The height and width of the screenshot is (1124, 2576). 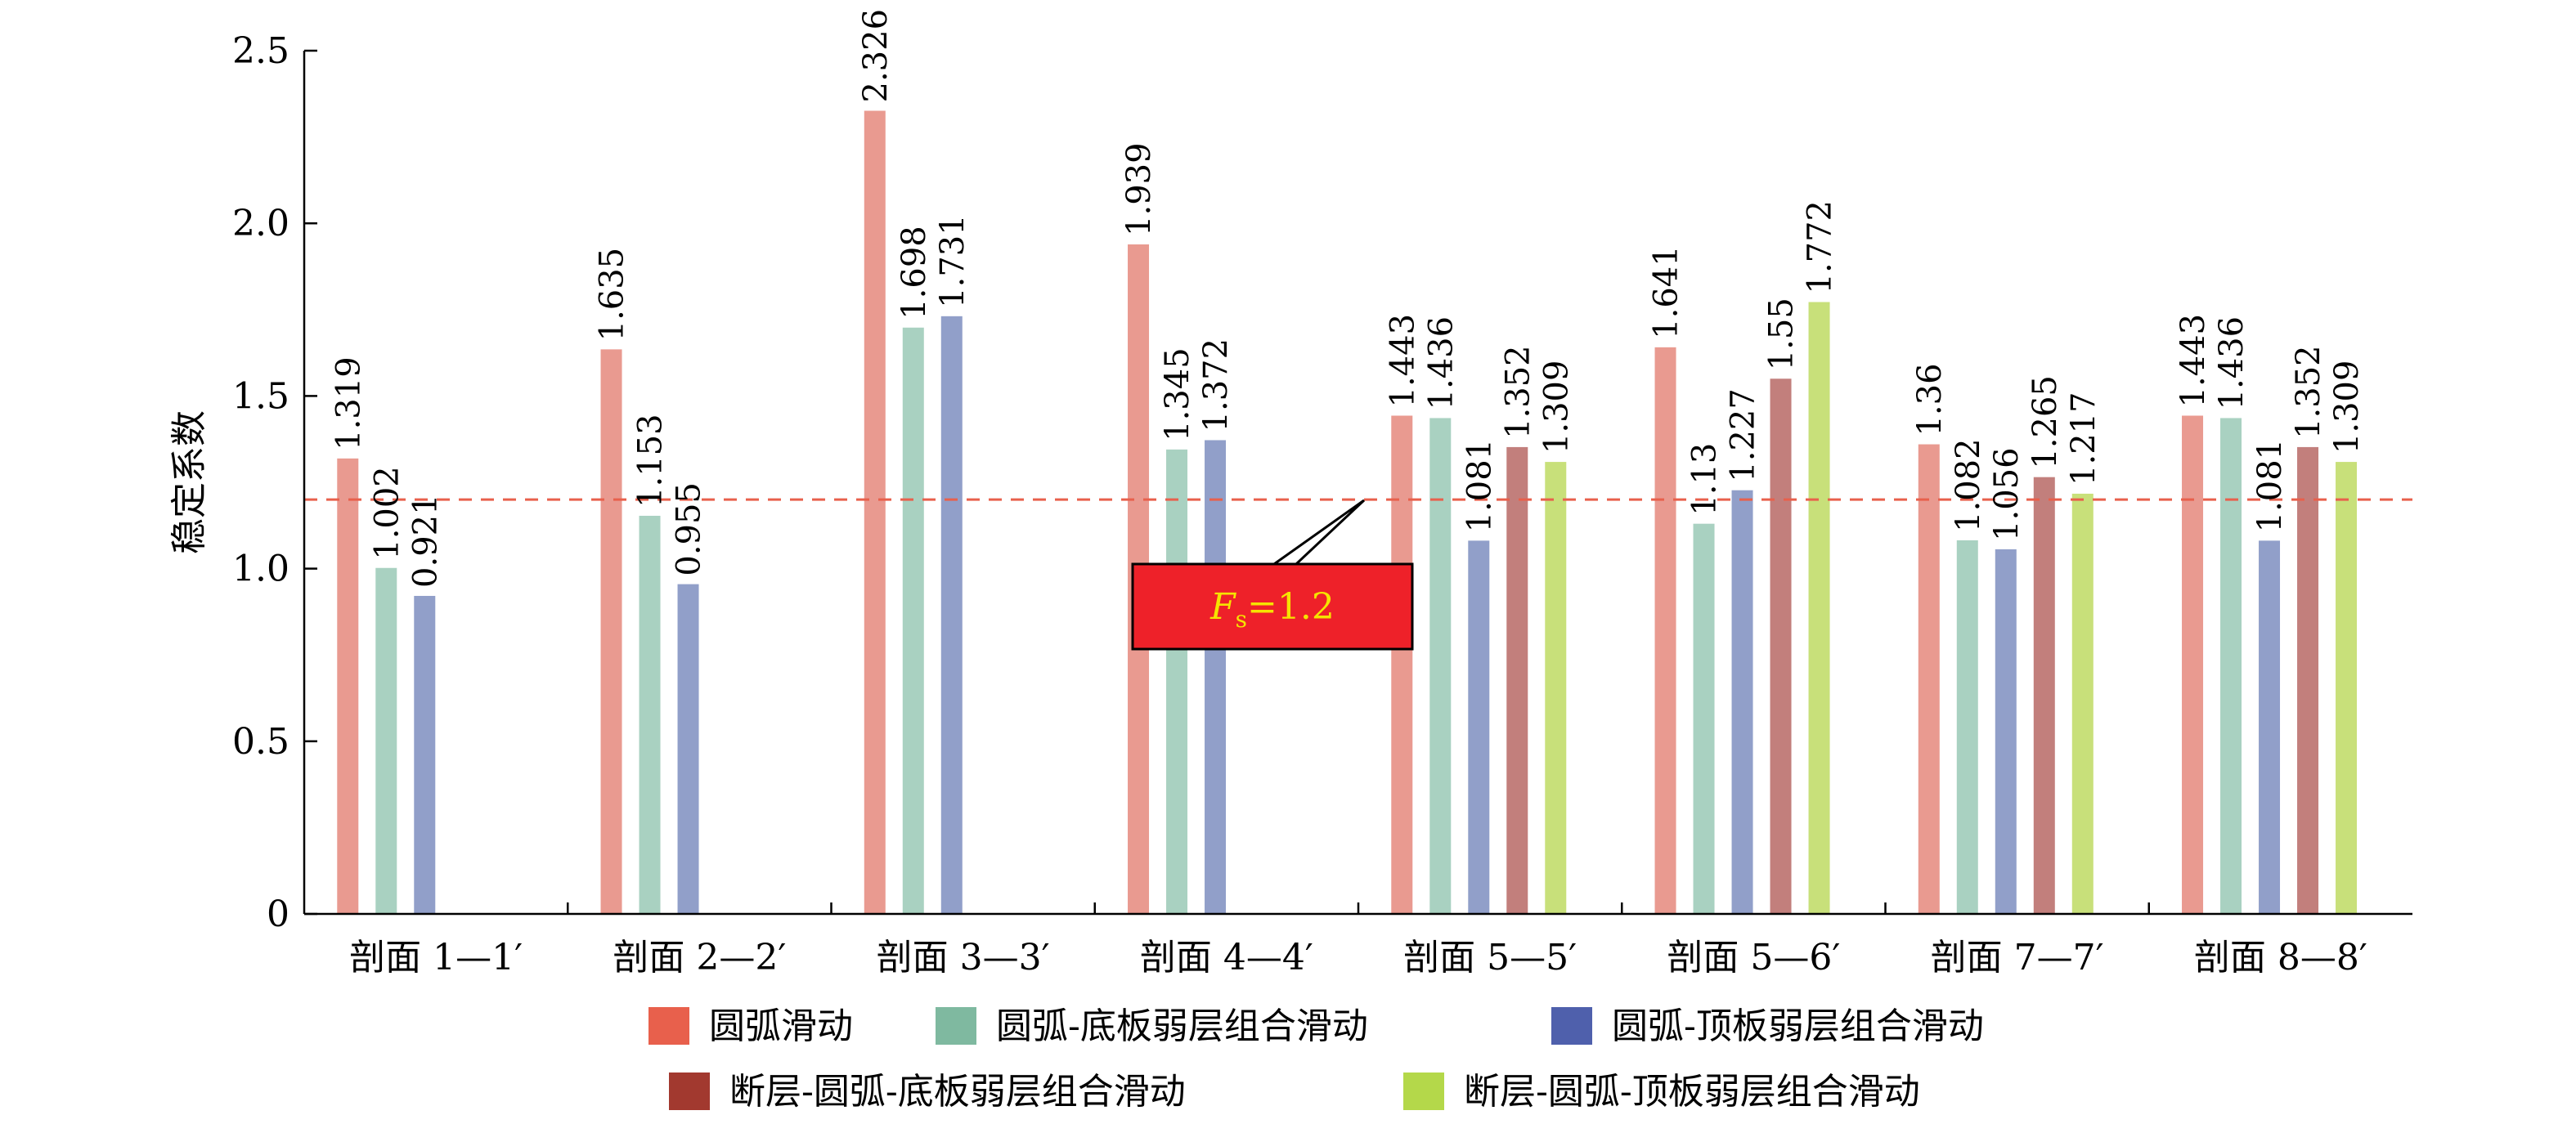 I want to click on callout-text-italic: F, so click(x=1222, y=607).